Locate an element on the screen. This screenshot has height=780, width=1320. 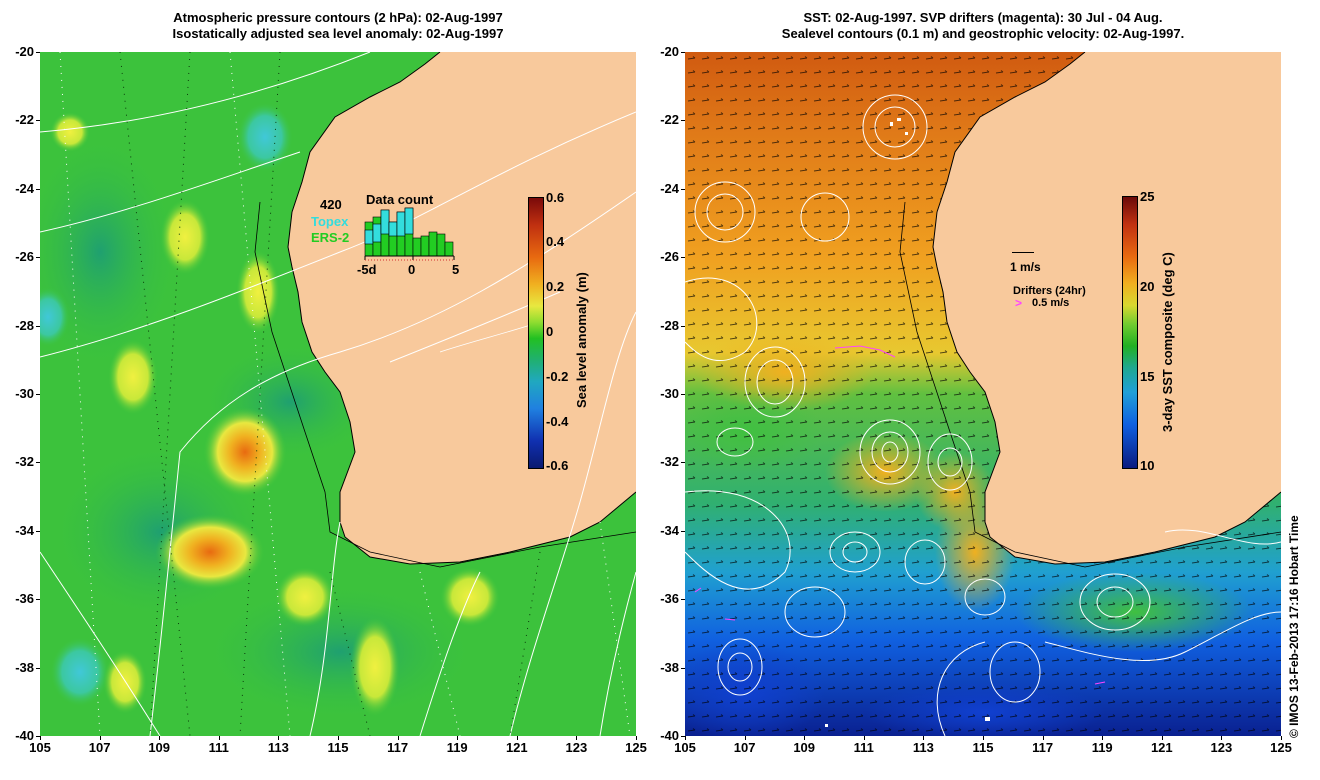
sst-tick-15: 15 is located at coordinates (1147, 376).